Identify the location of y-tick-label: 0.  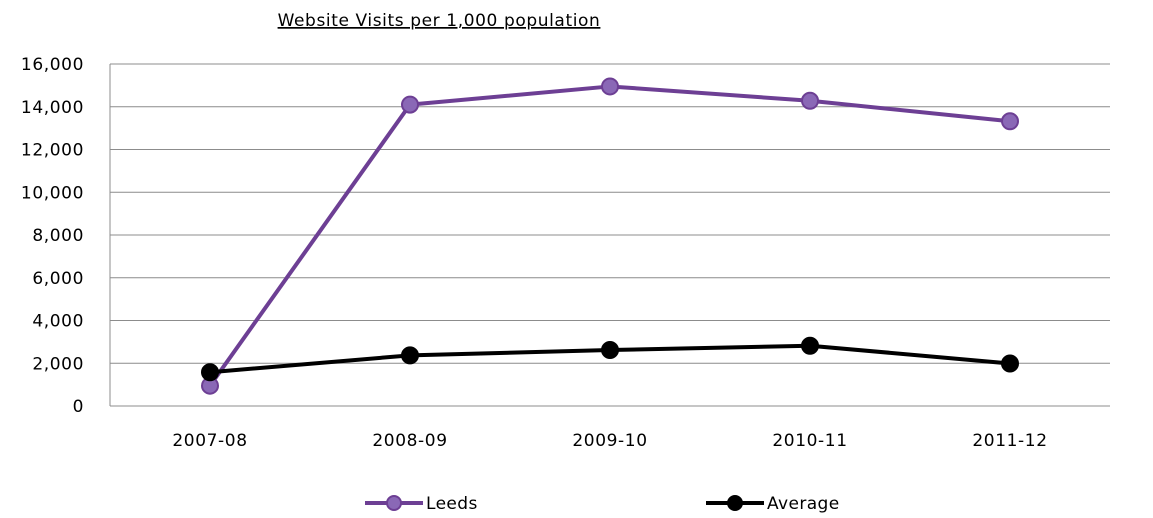
(78, 407).